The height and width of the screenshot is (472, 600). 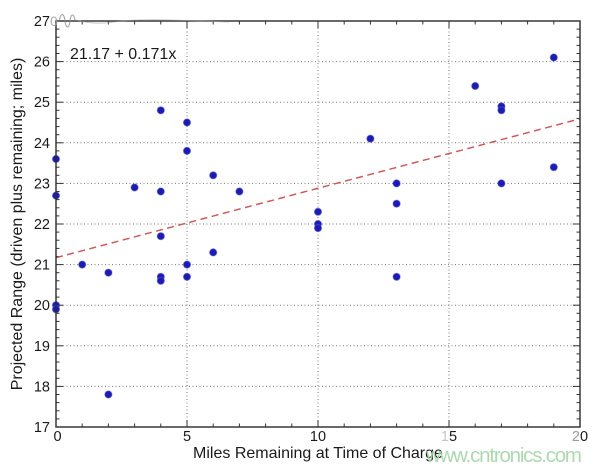 I want to click on svg-text: 10, so click(x=318, y=437).